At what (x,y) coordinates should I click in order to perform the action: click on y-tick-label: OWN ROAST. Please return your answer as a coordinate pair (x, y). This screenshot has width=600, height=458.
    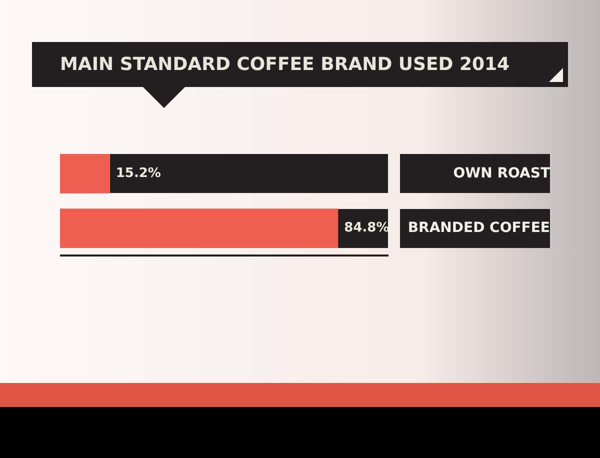
    Looking at the image, I should click on (501, 173).